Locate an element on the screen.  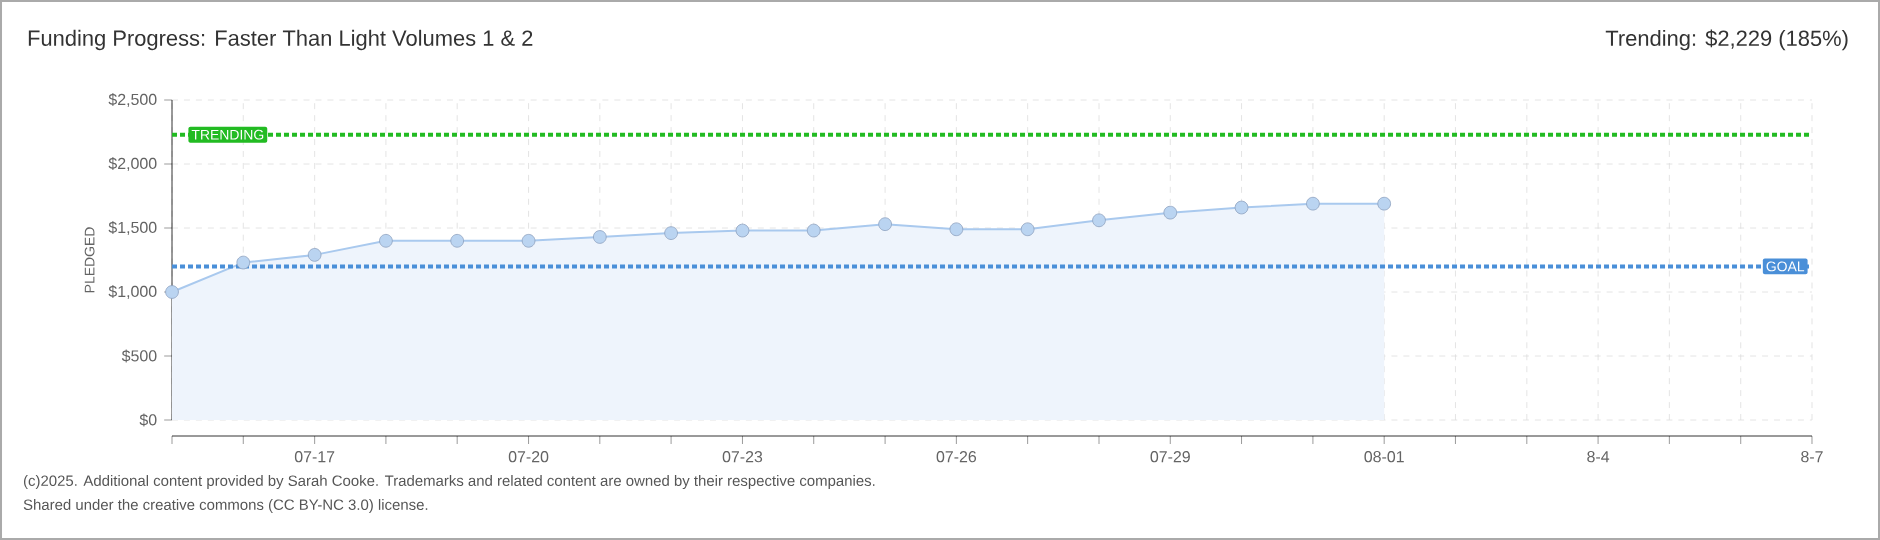
chart-title: Funding Progress: Faster Than Light Volumes 1 & 2 is located at coordinates (280, 40).